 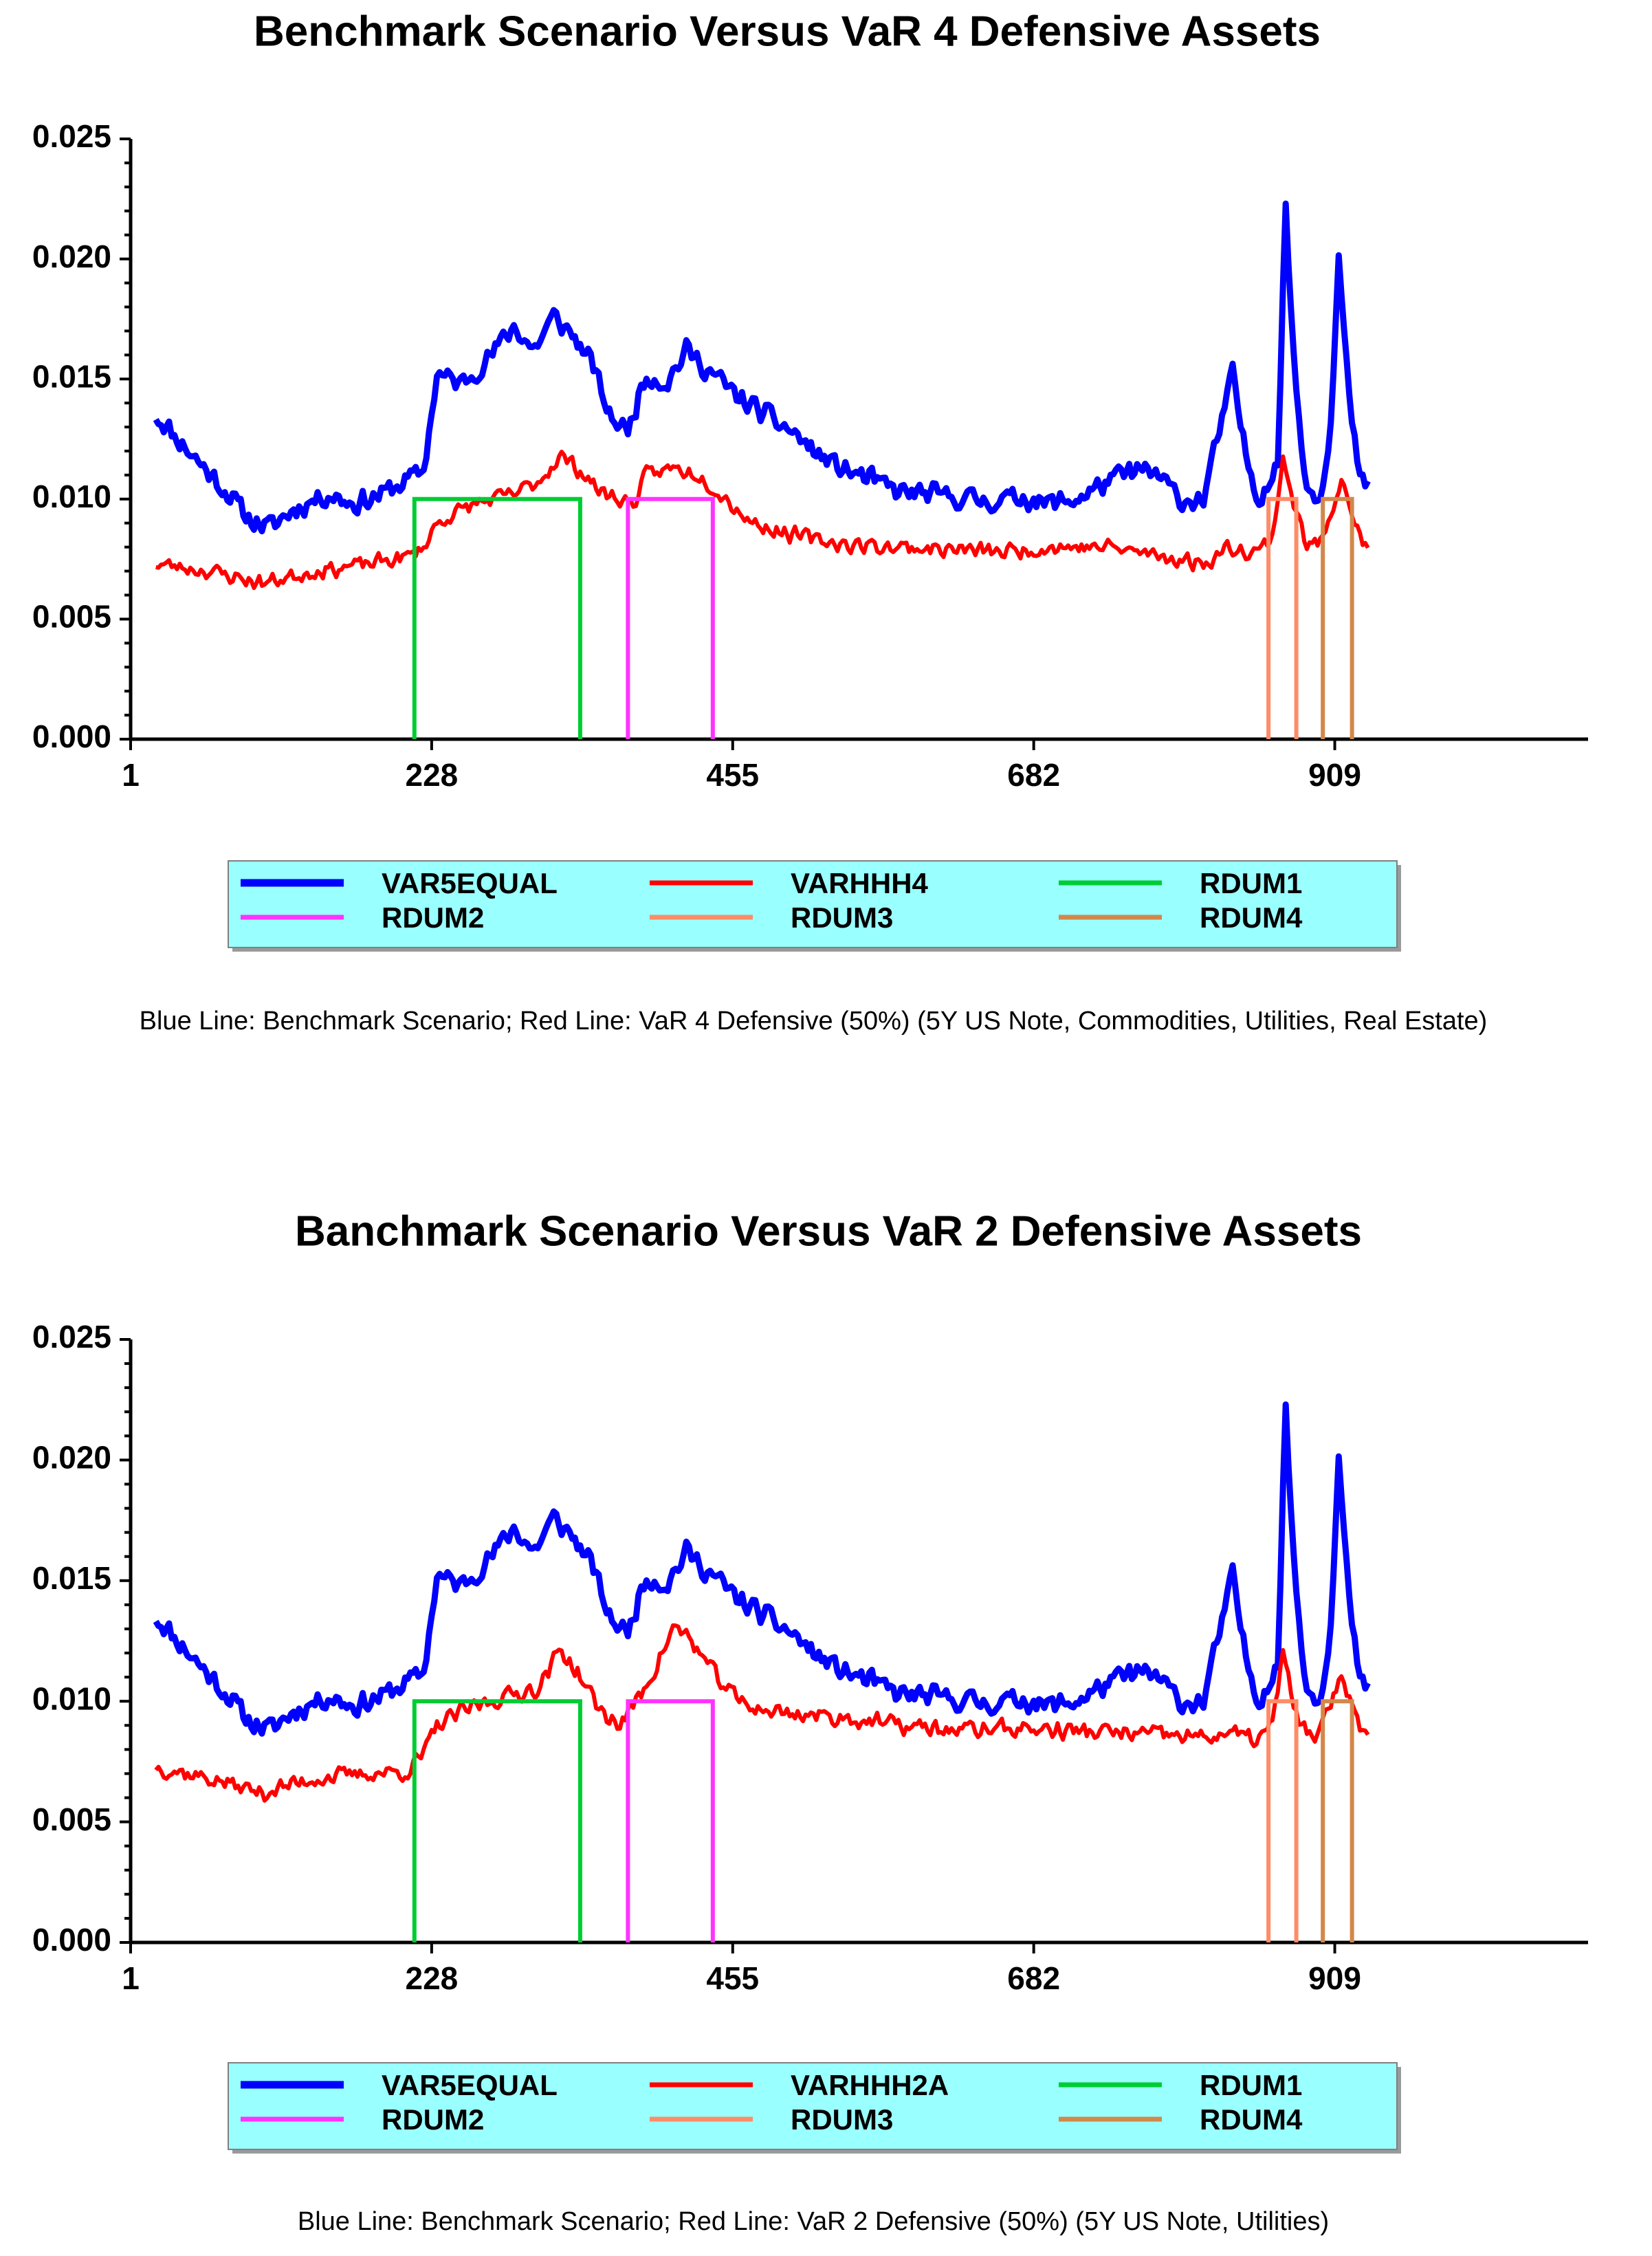 What do you see at coordinates (860, 883) in the screenshot?
I see `legend-label-varhhh4: VARHHH4` at bounding box center [860, 883].